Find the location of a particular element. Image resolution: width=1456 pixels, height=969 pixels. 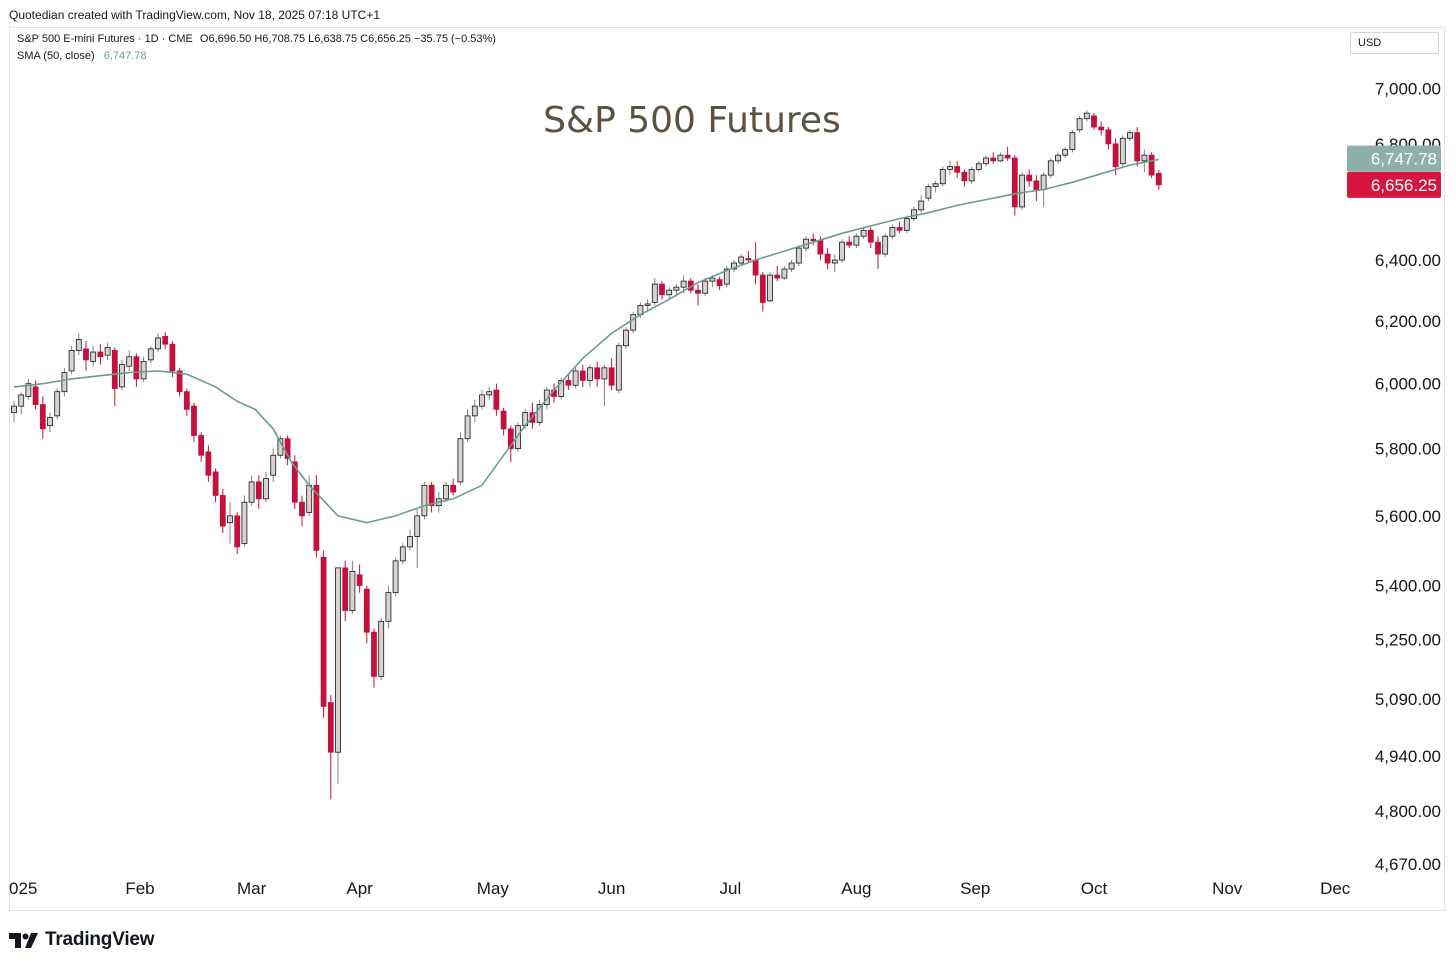

indicator-name: SMA (50, close) is located at coordinates (56, 56).